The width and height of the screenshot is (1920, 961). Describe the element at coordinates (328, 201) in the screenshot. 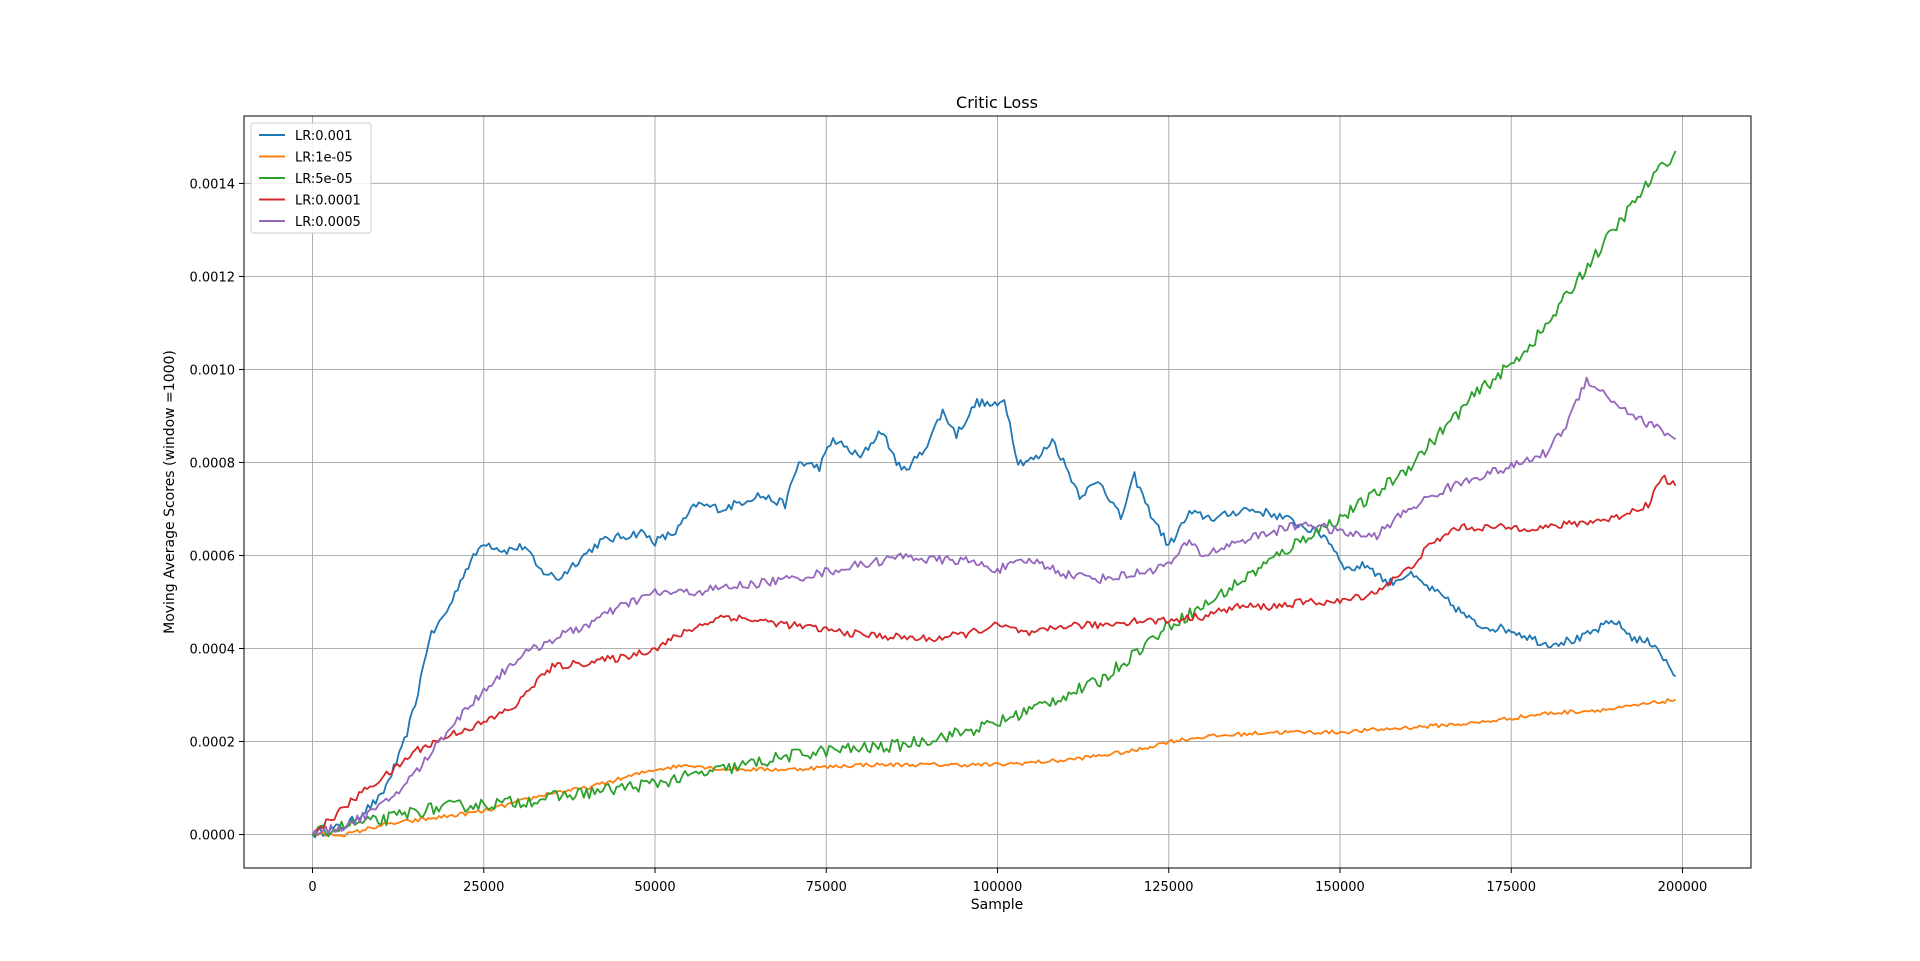

I see `legend-label-3: LR:0.0001` at that location.